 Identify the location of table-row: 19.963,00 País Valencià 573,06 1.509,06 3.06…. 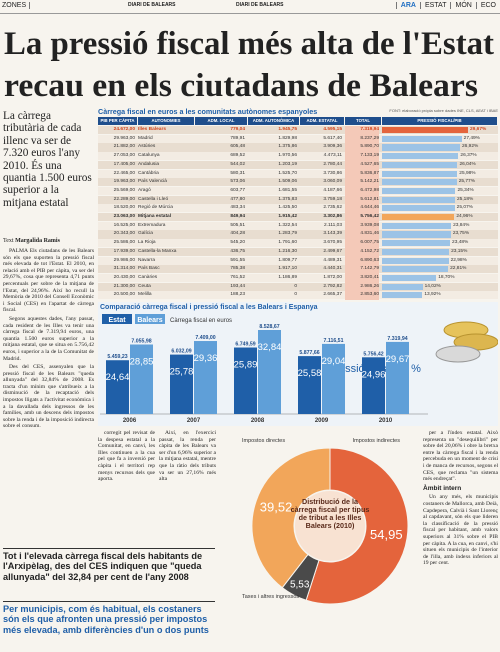
(298, 182).